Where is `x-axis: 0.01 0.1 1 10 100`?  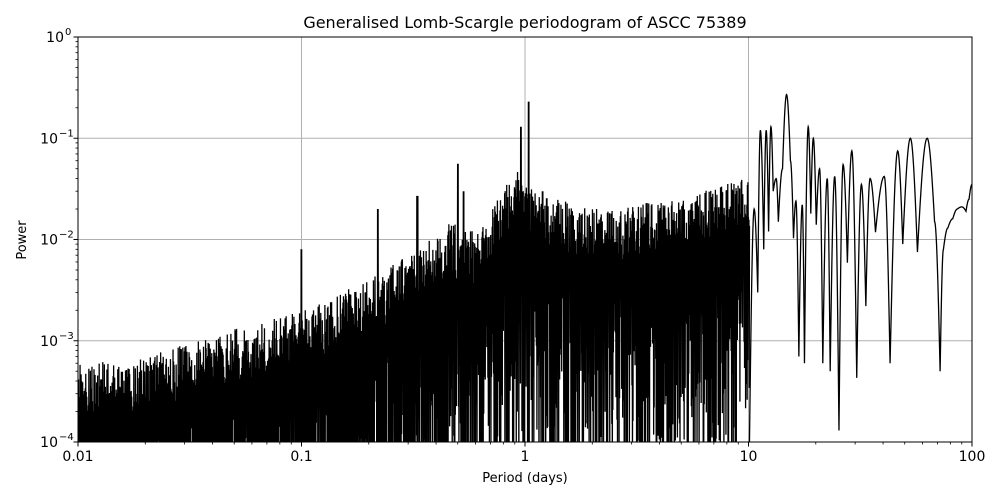
x-axis: 0.01 0.1 1 10 100 is located at coordinates (523, 453).